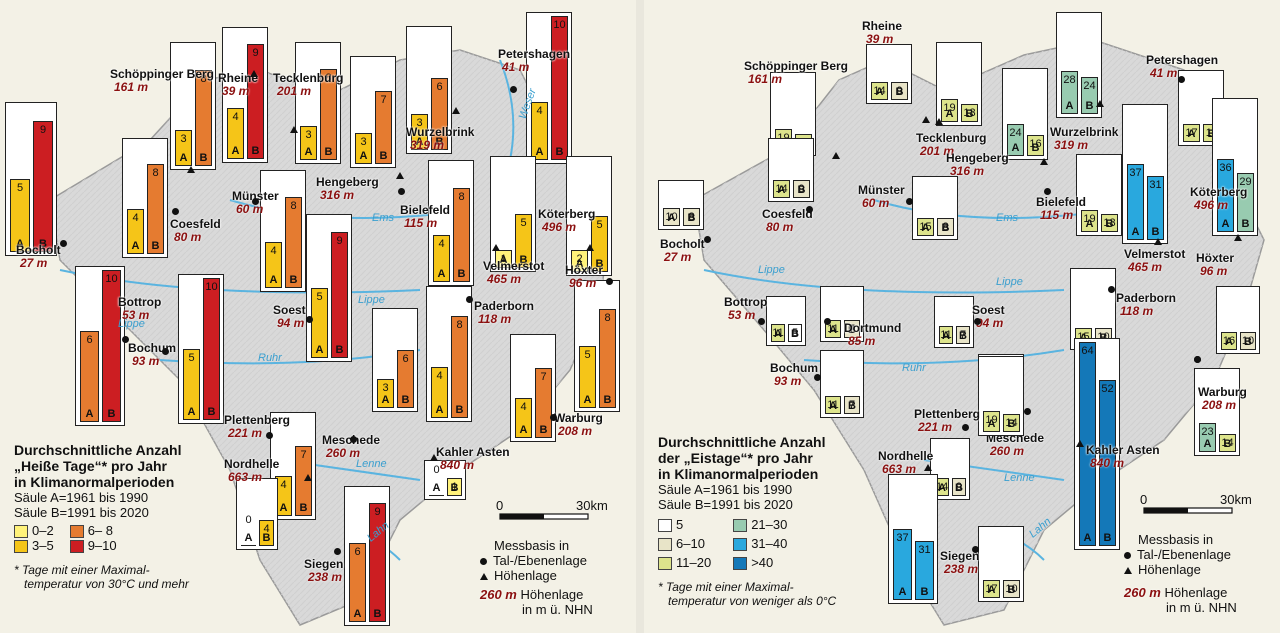 This screenshot has height=633, width=1280. What do you see at coordinates (771, 270) in the screenshot?
I see `river-lippe-label: Lippe` at bounding box center [771, 270].